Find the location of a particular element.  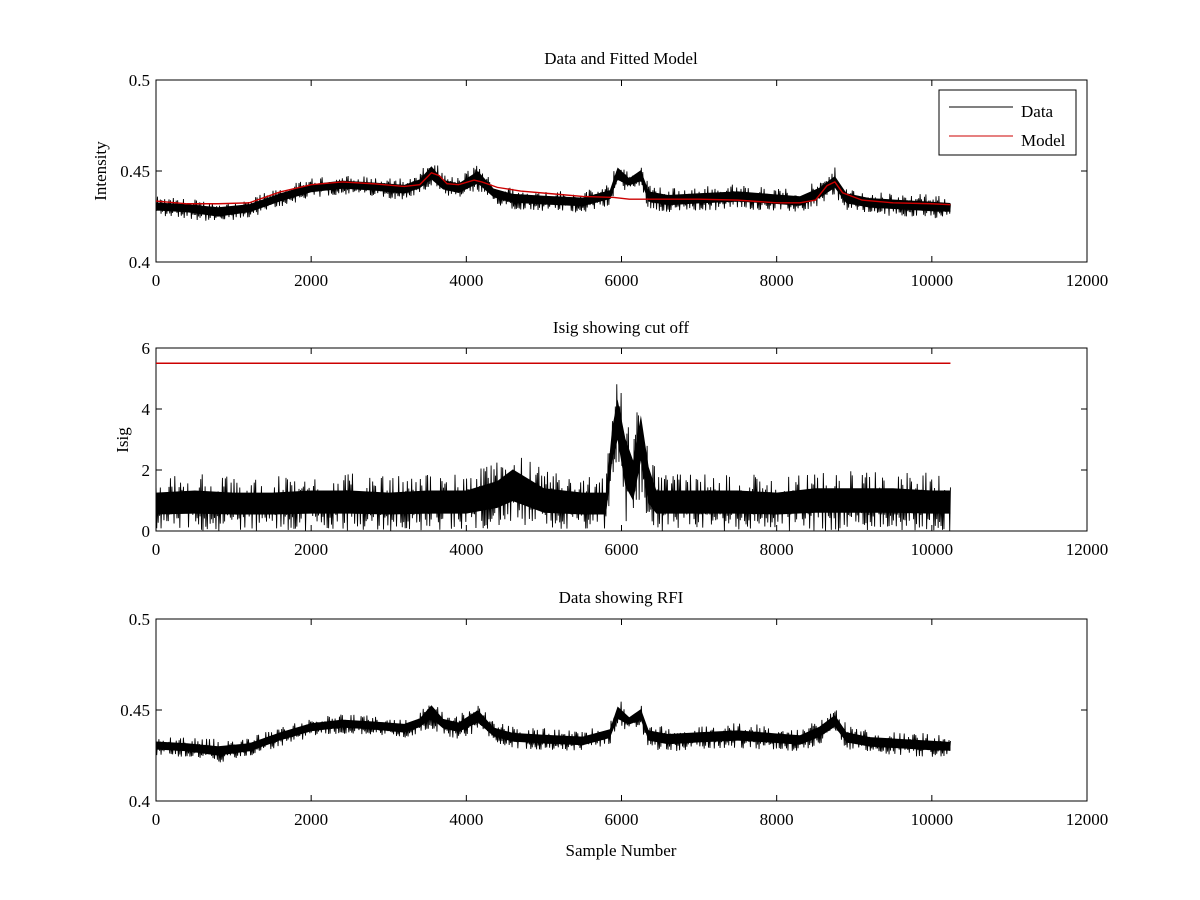

y-tick-label: 2 is located at coordinates (146, 470).